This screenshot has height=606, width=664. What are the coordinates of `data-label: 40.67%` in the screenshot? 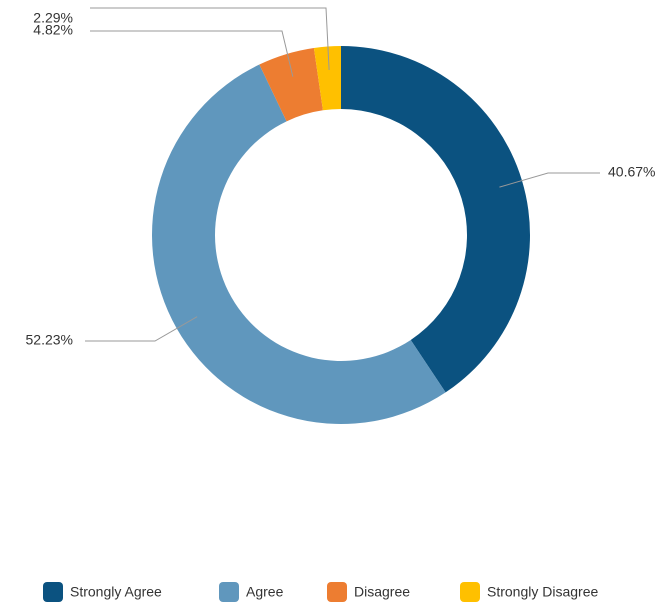 It's located at (631, 172).